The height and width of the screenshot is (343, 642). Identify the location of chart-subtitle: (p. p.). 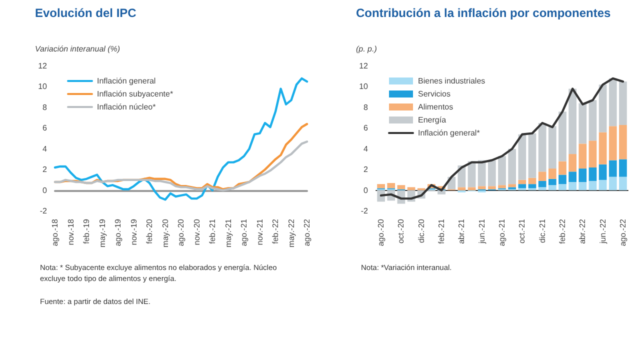
(367, 49).